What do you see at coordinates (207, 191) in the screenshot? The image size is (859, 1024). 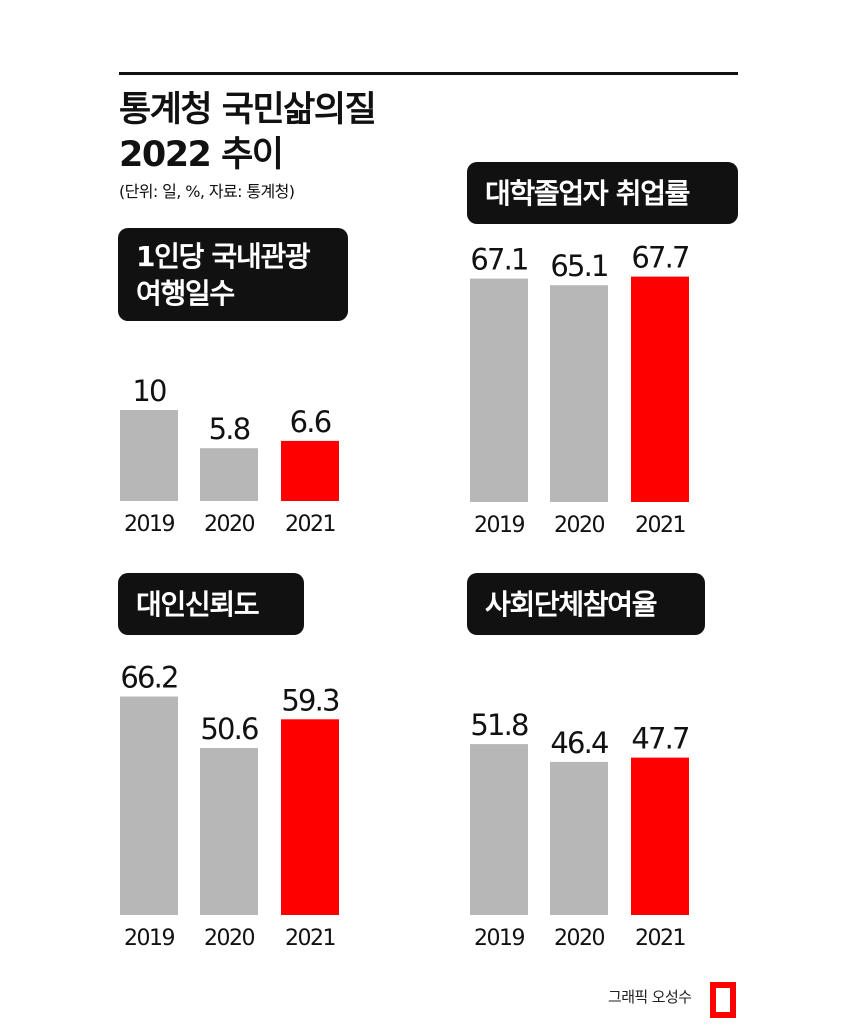 I see `page-subtitle: (단위: 일, %, 자료: 통계청)` at bounding box center [207, 191].